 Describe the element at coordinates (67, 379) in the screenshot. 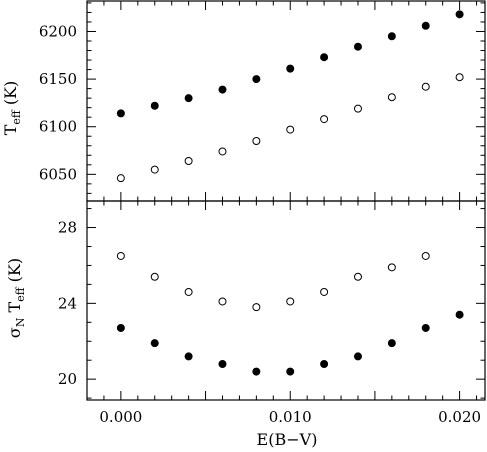

I see `y-tick-label: 20` at that location.